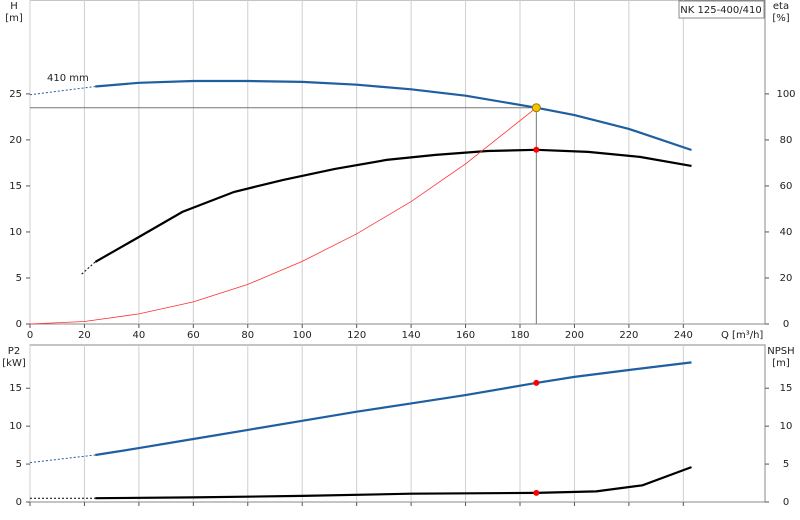 The height and width of the screenshot is (520, 800). I want to click on y2-axis-label: NPSH, so click(780, 351).